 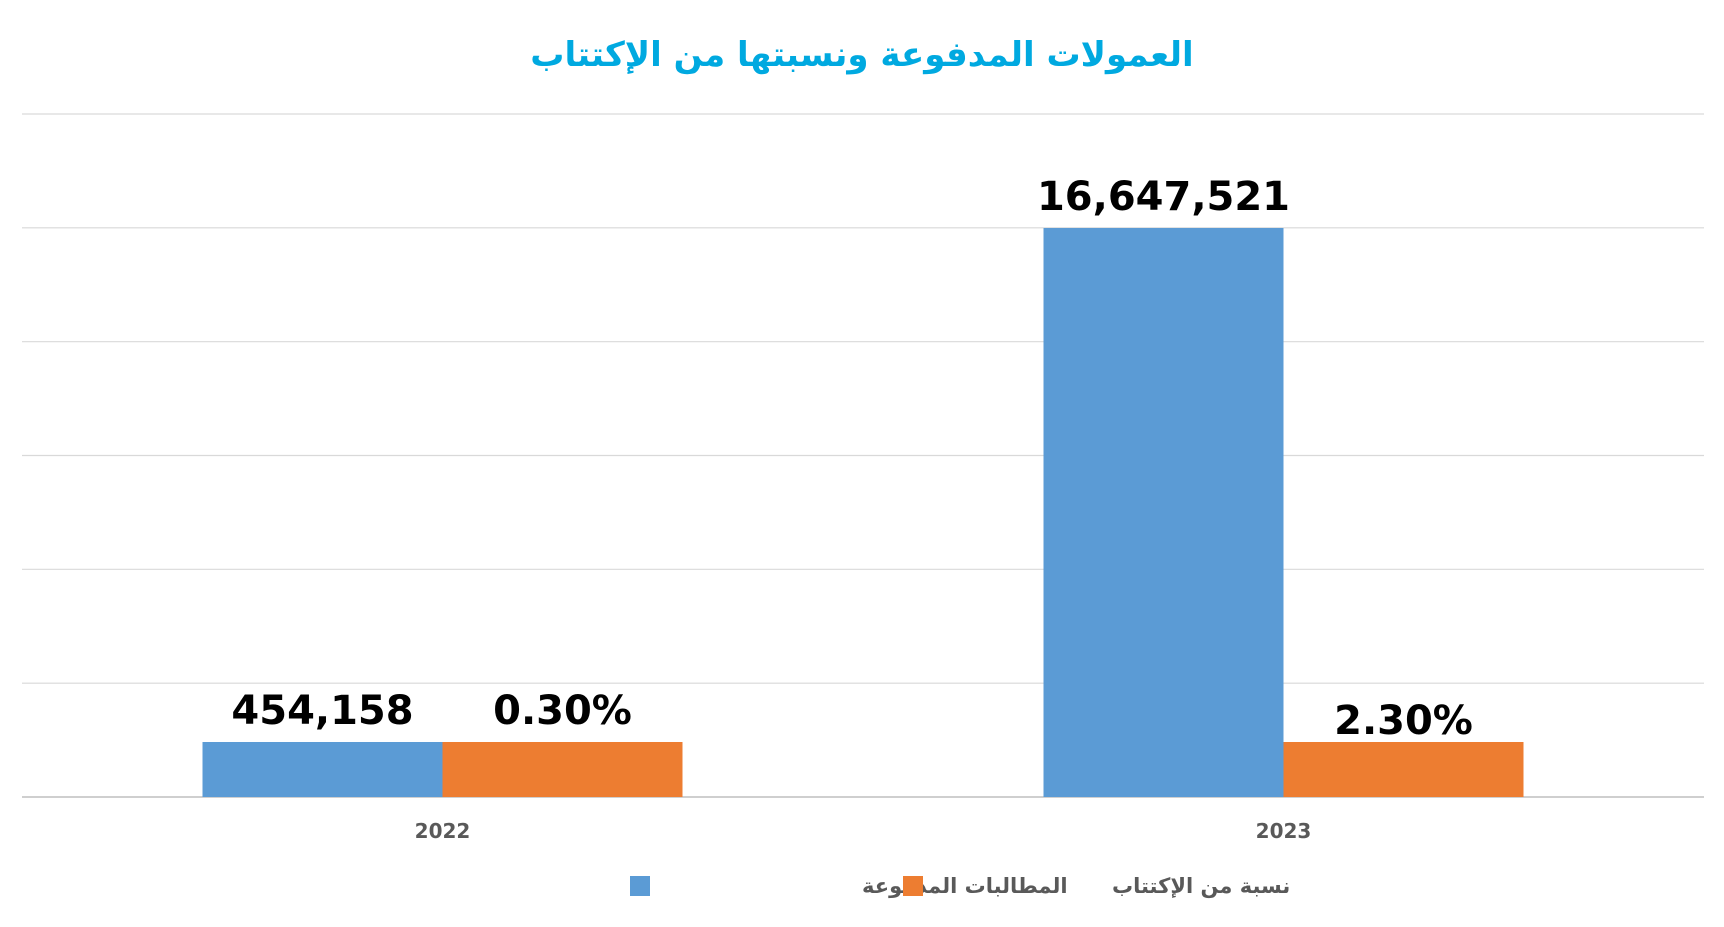 What do you see at coordinates (1284, 831) in the screenshot?
I see `x-tick-label-2023: 2023` at bounding box center [1284, 831].